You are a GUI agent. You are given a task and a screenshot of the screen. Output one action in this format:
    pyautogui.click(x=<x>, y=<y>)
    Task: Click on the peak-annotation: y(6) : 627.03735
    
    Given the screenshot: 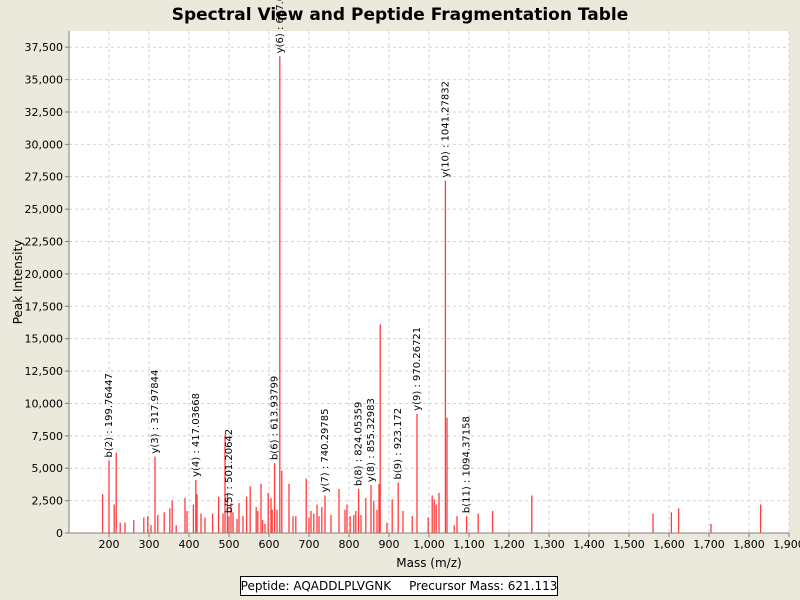 What is the action you would take?
    pyautogui.click(x=280, y=26)
    